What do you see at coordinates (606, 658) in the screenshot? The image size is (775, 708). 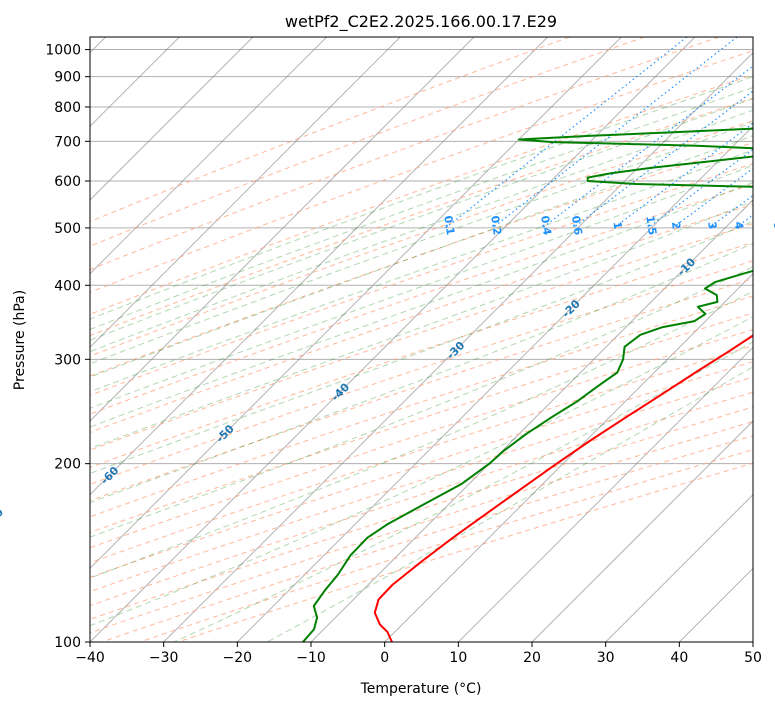 I see `x-tick-label: 30` at bounding box center [606, 658].